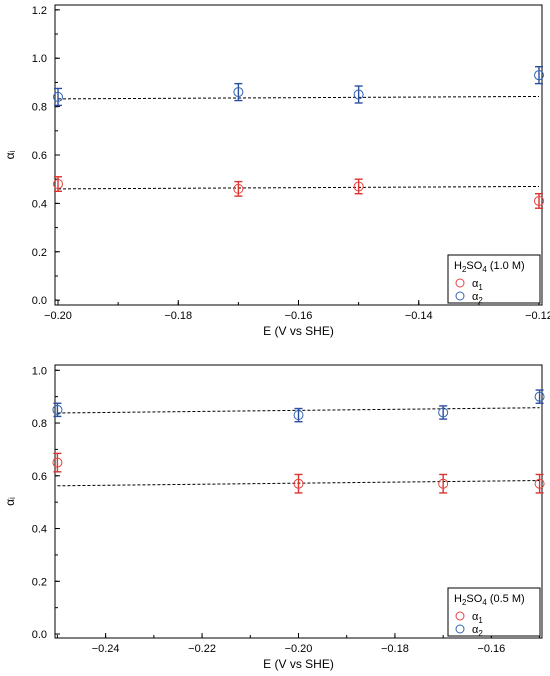 The image size is (550, 676). I want to click on legend-title-text: (1.0 M), so click(506, 266).